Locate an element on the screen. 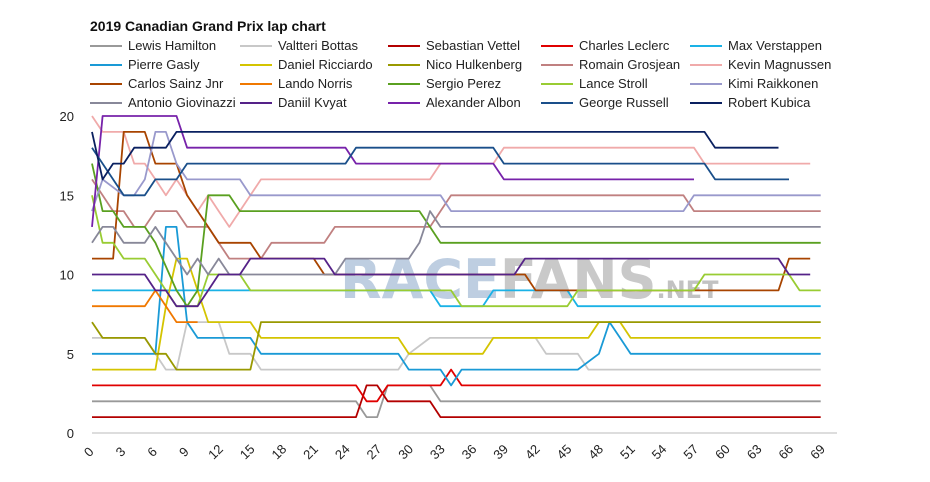 The width and height of the screenshot is (930, 482). legend-label: Kimi Raikkonen is located at coordinates (773, 83).